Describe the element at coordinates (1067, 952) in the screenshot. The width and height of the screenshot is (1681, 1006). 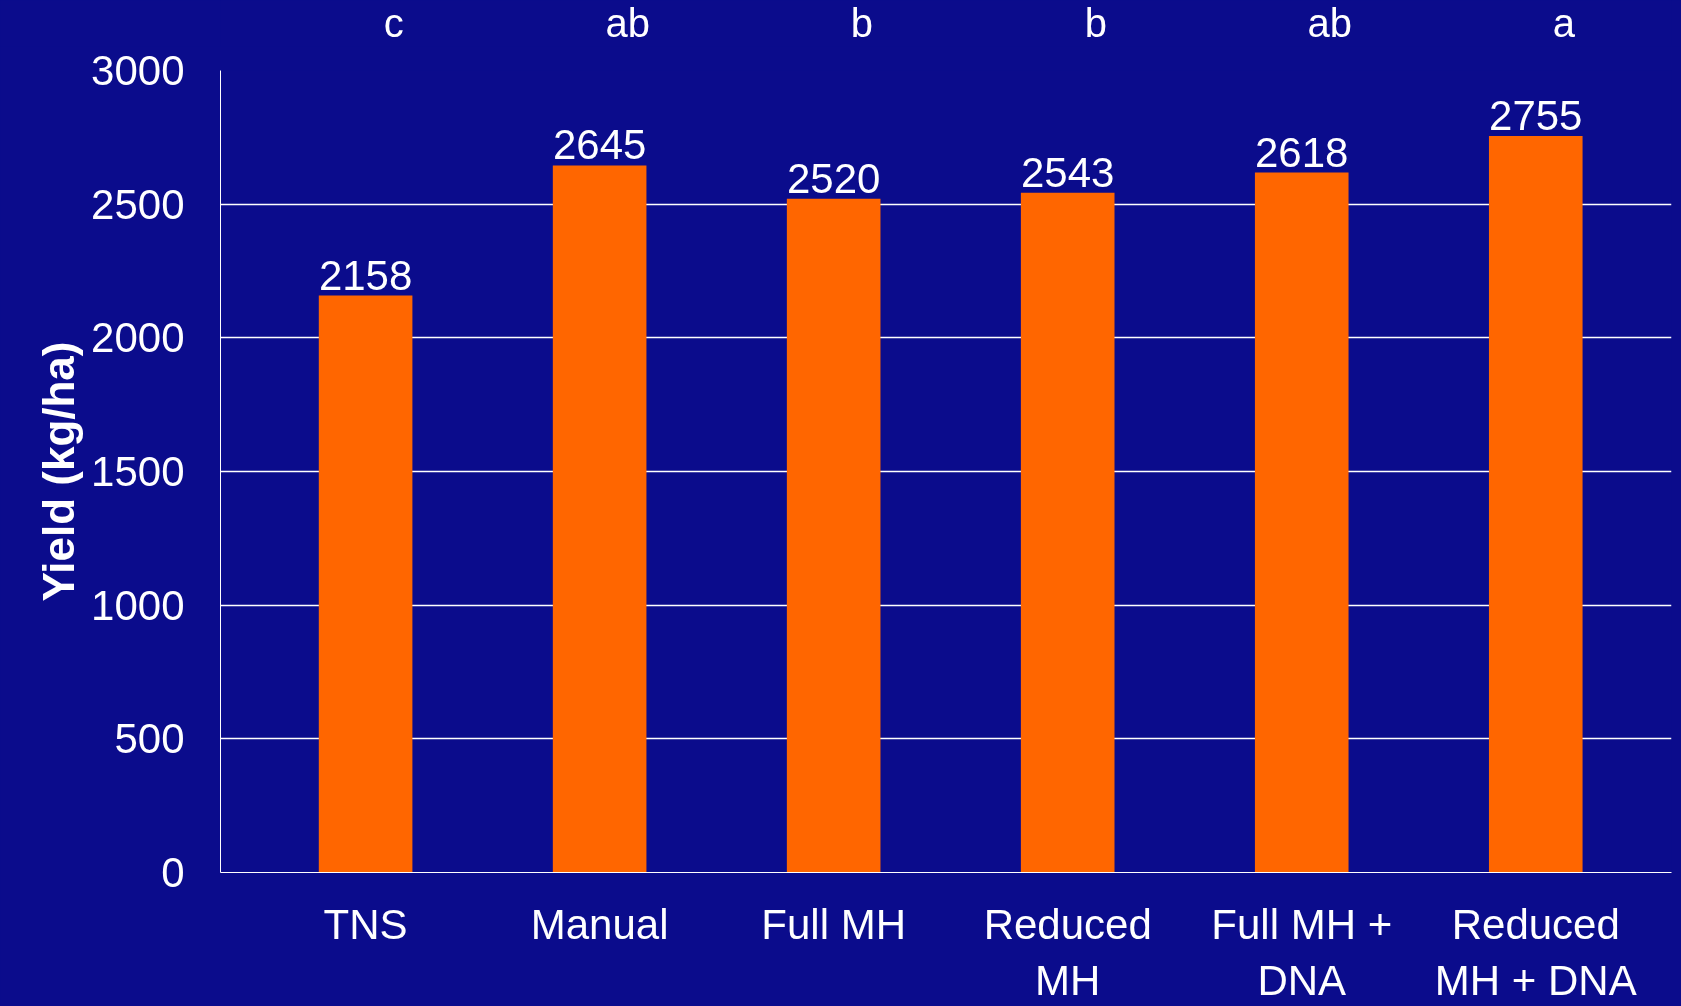
I see `x-tick-label: Reduced MH` at that location.